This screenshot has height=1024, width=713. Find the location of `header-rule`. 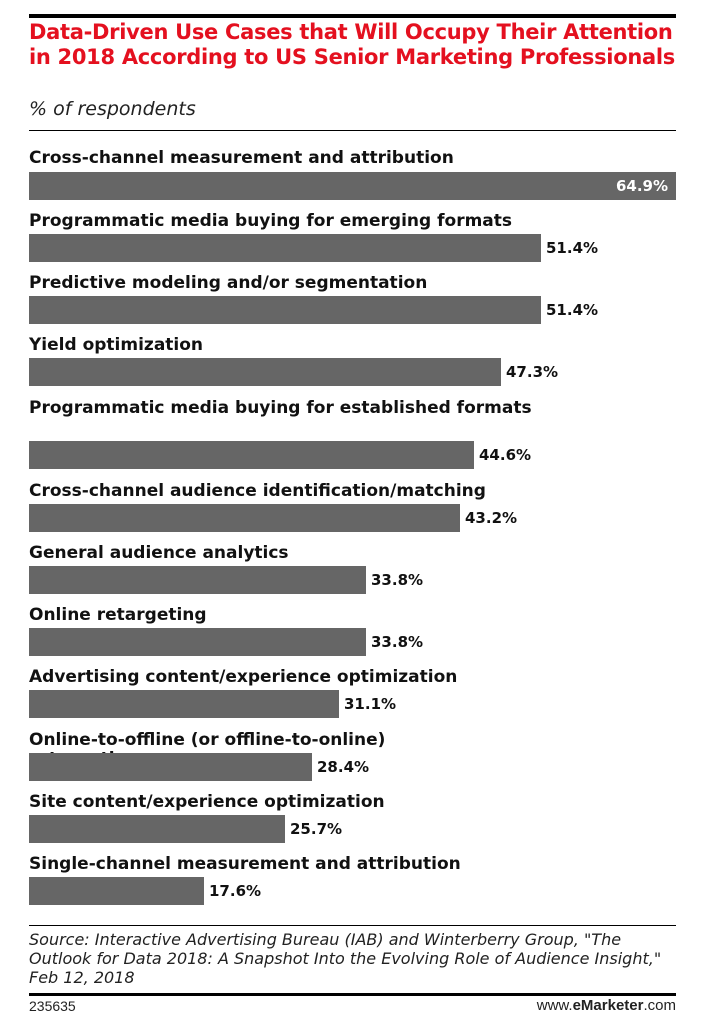

header-rule is located at coordinates (352, 130).